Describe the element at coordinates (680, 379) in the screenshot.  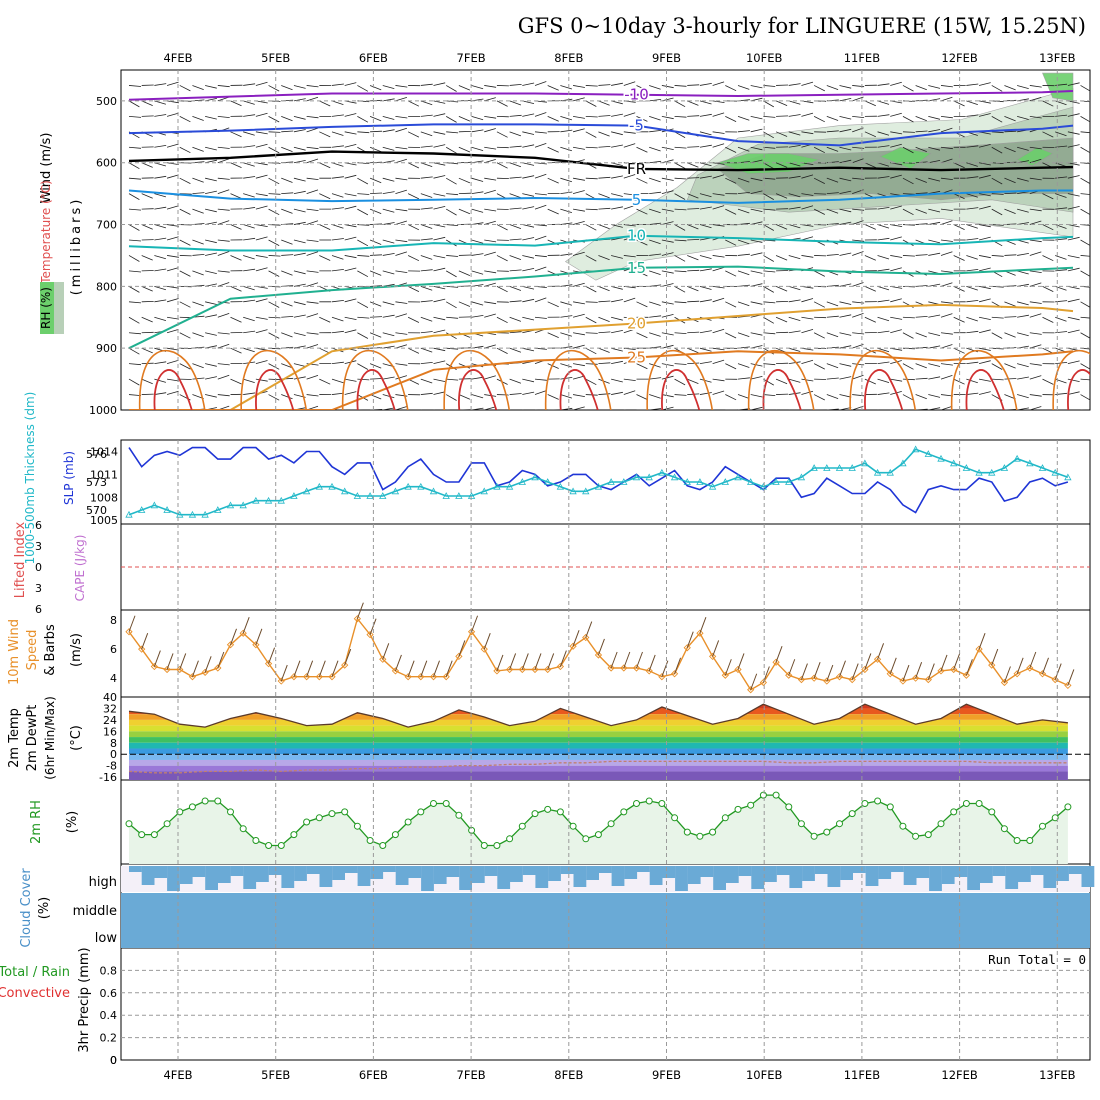
I see `isotherm-25-lobe` at that location.